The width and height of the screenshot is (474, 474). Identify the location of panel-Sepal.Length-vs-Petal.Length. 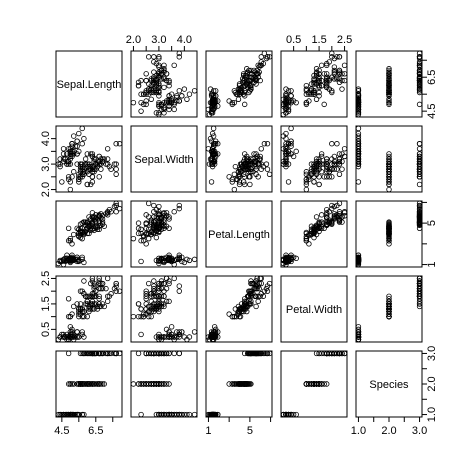
(239, 84).